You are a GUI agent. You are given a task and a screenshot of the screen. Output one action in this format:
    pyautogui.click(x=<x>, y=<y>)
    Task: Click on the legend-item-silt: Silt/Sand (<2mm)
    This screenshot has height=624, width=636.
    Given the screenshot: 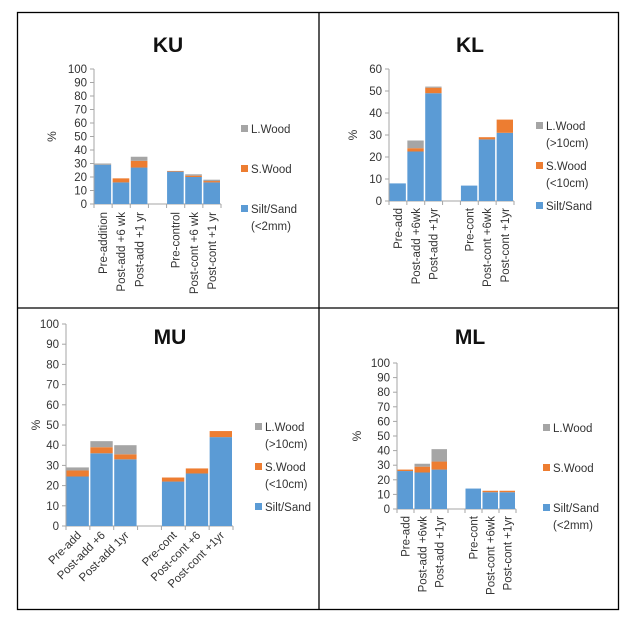 What is the action you would take?
    pyautogui.click(x=571, y=517)
    